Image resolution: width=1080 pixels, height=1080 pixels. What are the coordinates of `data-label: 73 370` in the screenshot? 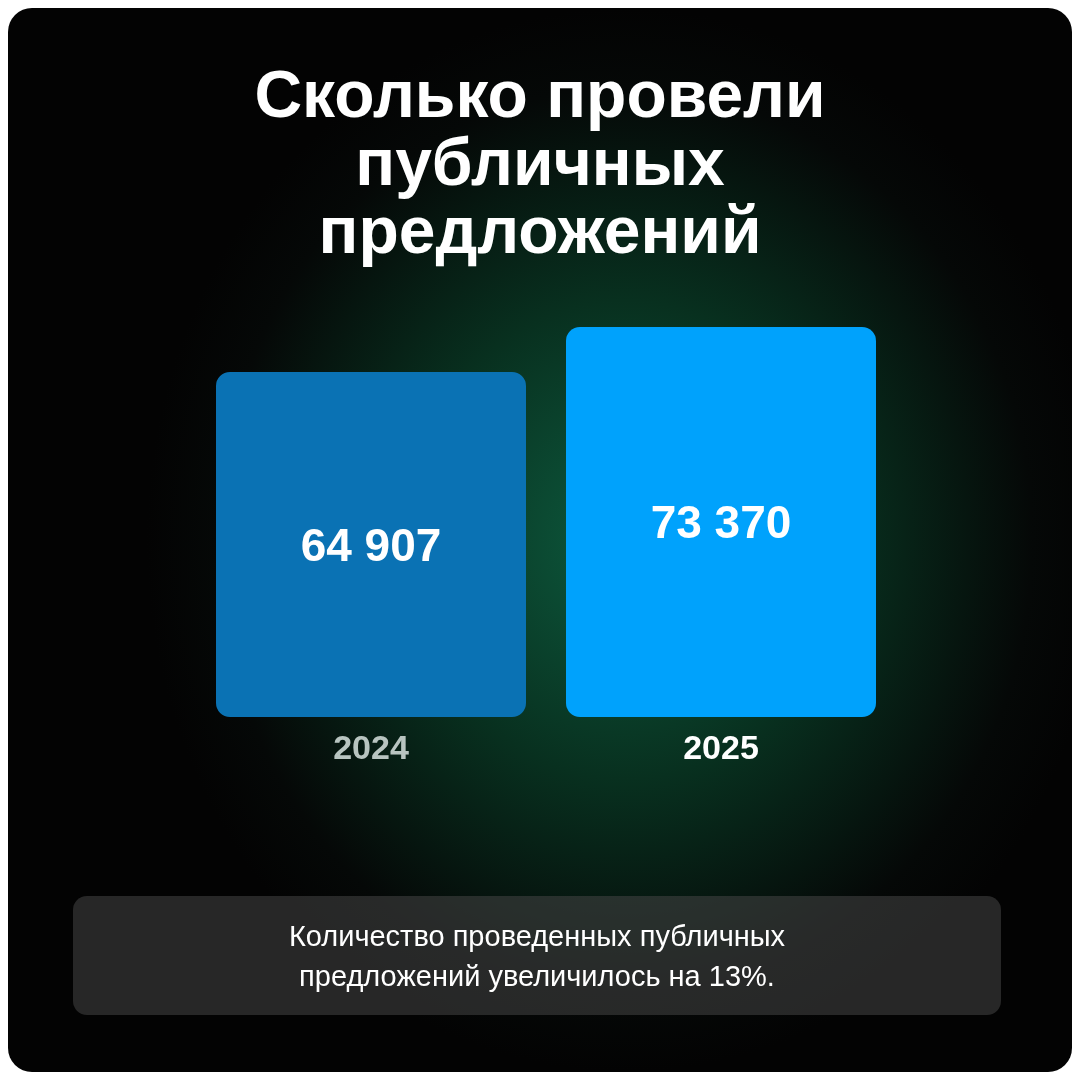 It's located at (721, 522).